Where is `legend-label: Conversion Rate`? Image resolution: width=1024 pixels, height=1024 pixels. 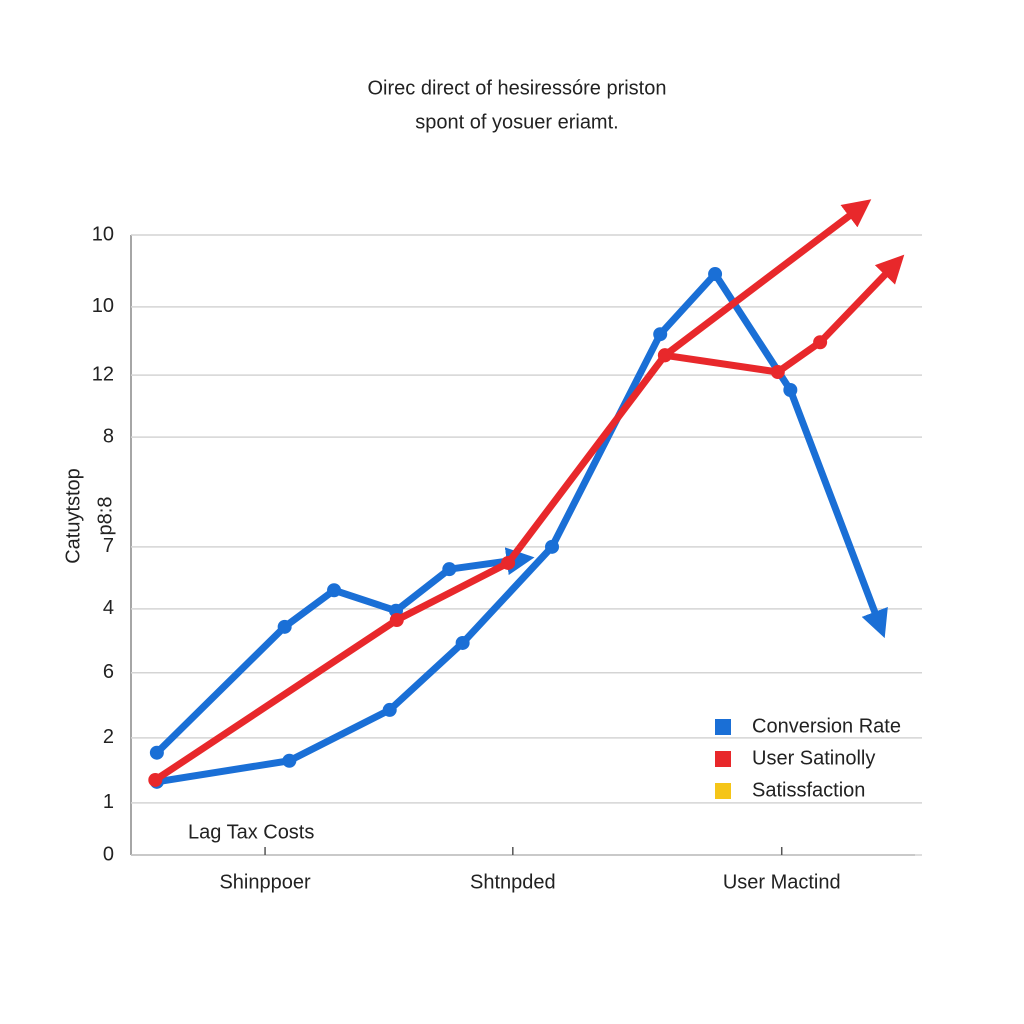 legend-label: Conversion Rate is located at coordinates (826, 726).